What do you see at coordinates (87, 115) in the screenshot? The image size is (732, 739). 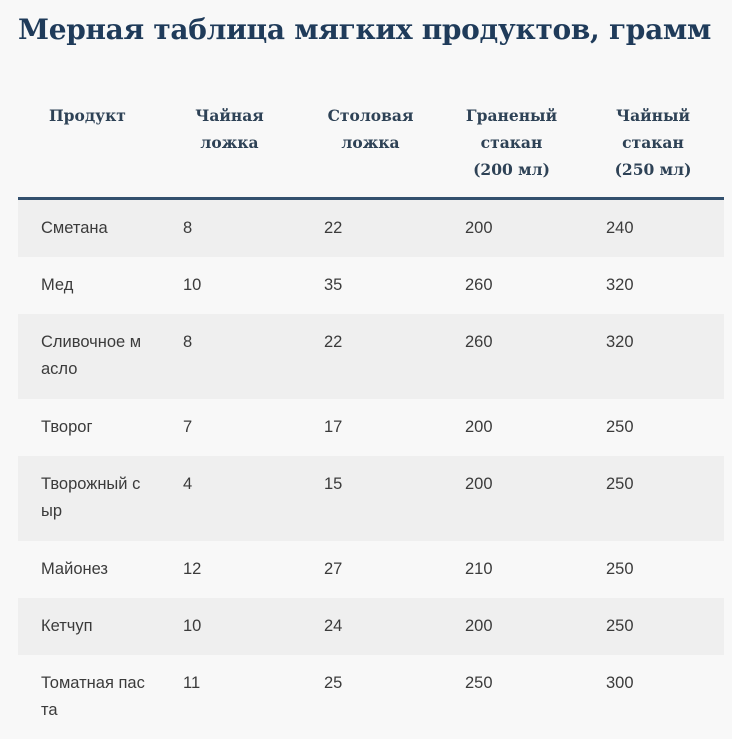 I see `header-text: Продукт` at bounding box center [87, 115].